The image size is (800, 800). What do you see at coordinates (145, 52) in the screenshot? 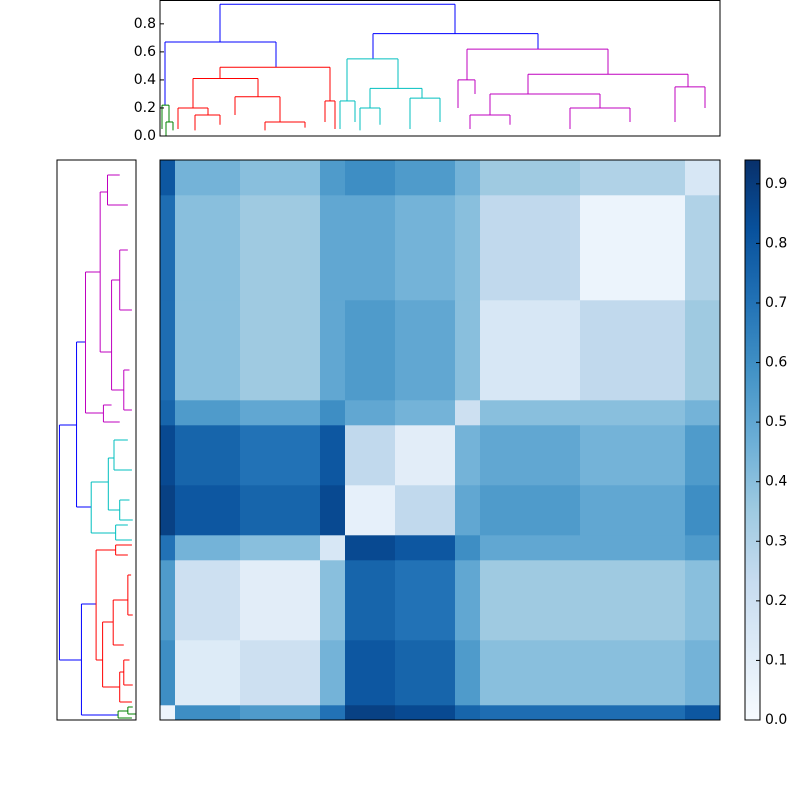
I see `y-tick-label: 0.6` at bounding box center [145, 52].